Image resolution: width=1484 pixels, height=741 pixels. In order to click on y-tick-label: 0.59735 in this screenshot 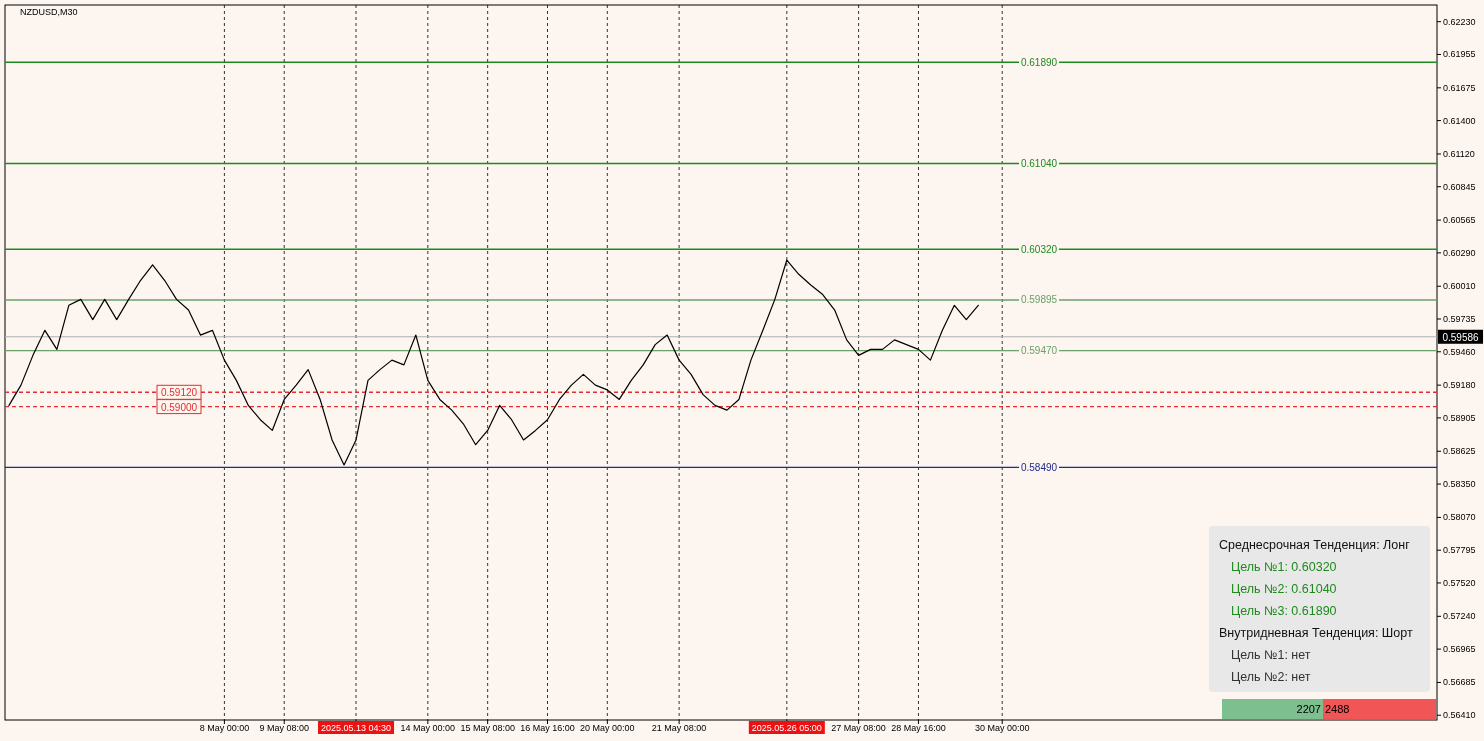, I will do `click(1459, 319)`.